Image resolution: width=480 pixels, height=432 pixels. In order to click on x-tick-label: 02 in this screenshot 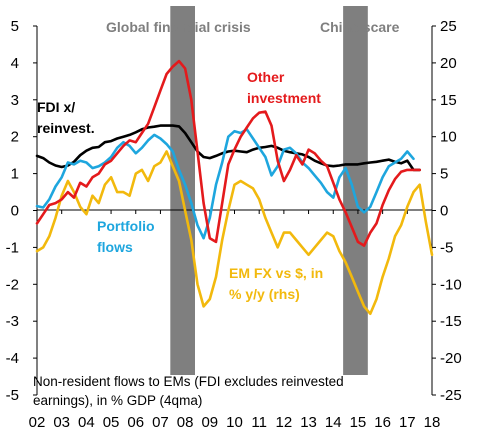, I will do `click(37, 422)`.